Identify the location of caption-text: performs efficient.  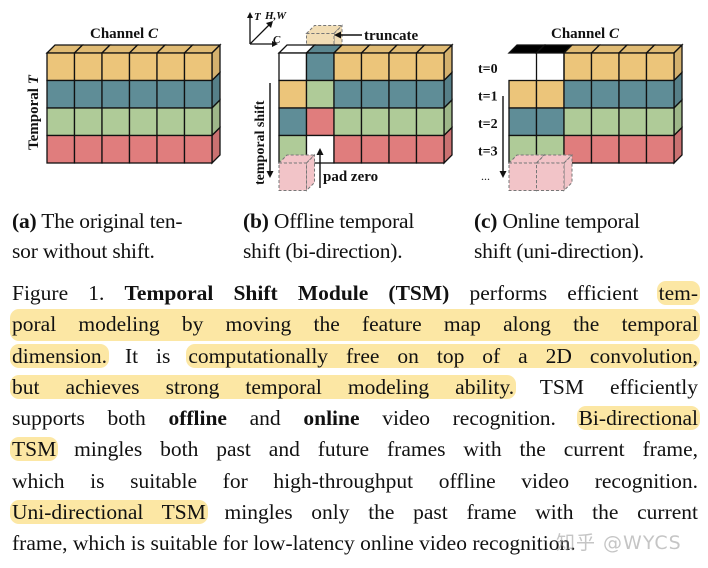
(554, 293).